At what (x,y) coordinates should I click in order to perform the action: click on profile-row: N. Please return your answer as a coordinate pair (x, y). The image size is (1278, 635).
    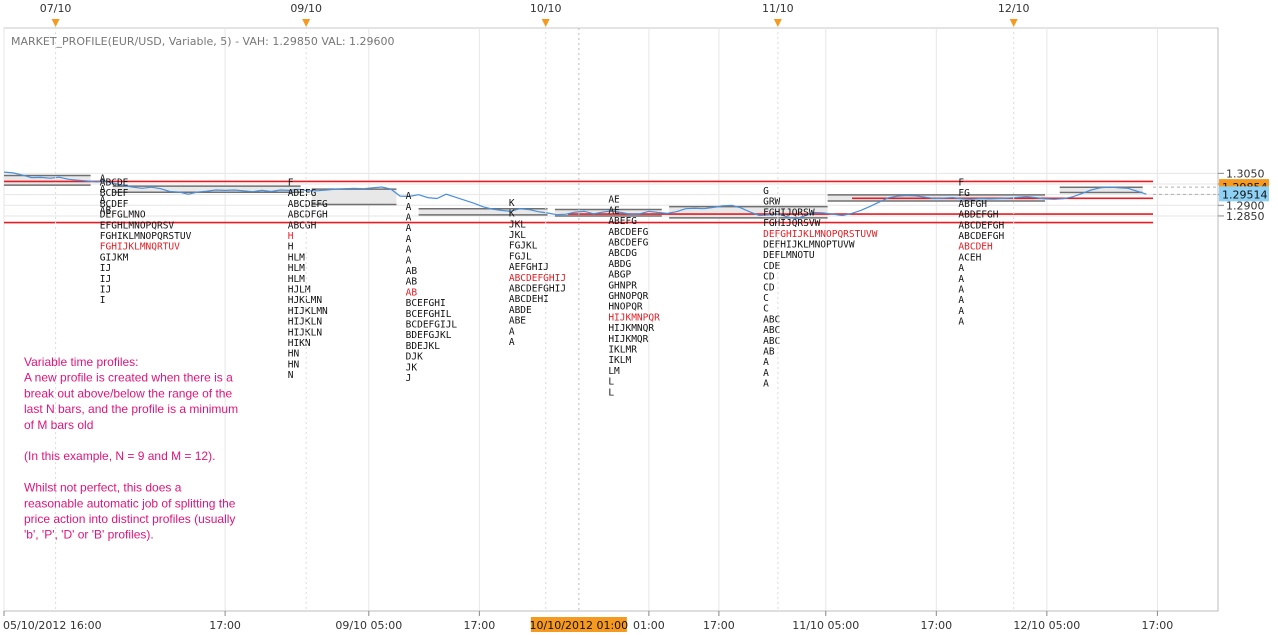
    Looking at the image, I should click on (291, 375).